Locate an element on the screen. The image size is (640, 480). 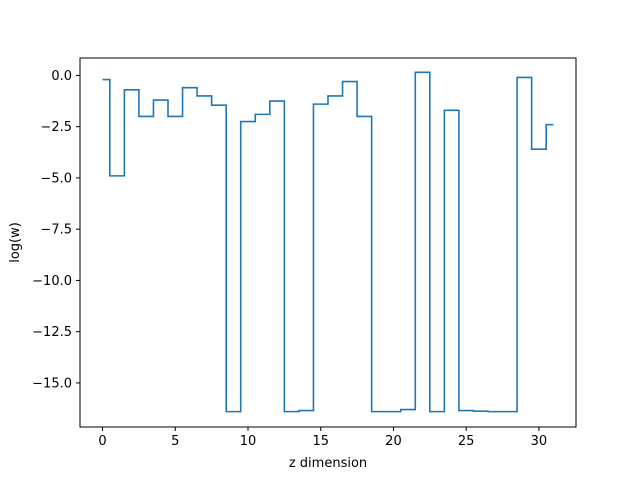
x-axis: 0 5 10 15 20 25 30 is located at coordinates (322, 438).